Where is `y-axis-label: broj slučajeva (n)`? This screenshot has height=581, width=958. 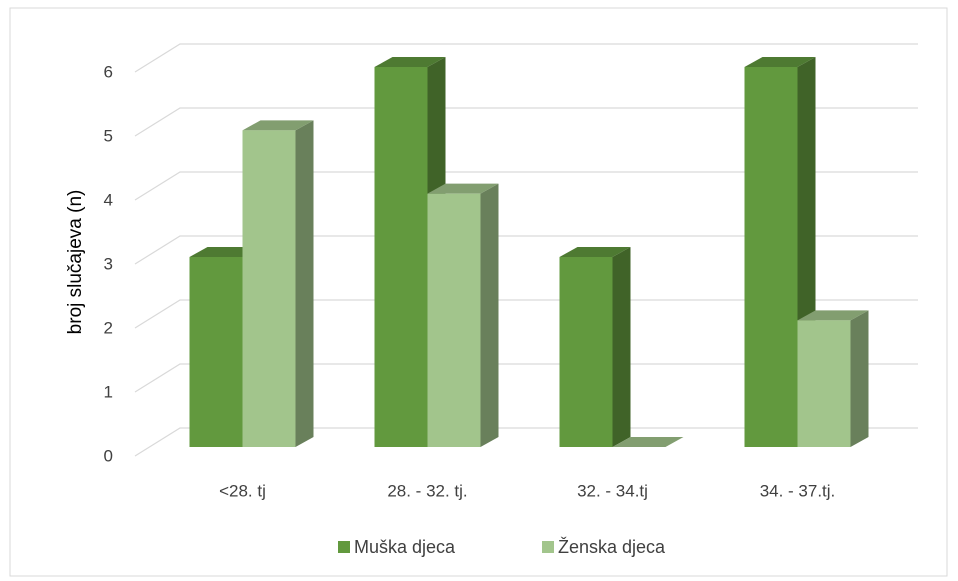 y-axis-label: broj slučajeva (n) is located at coordinates (75, 262).